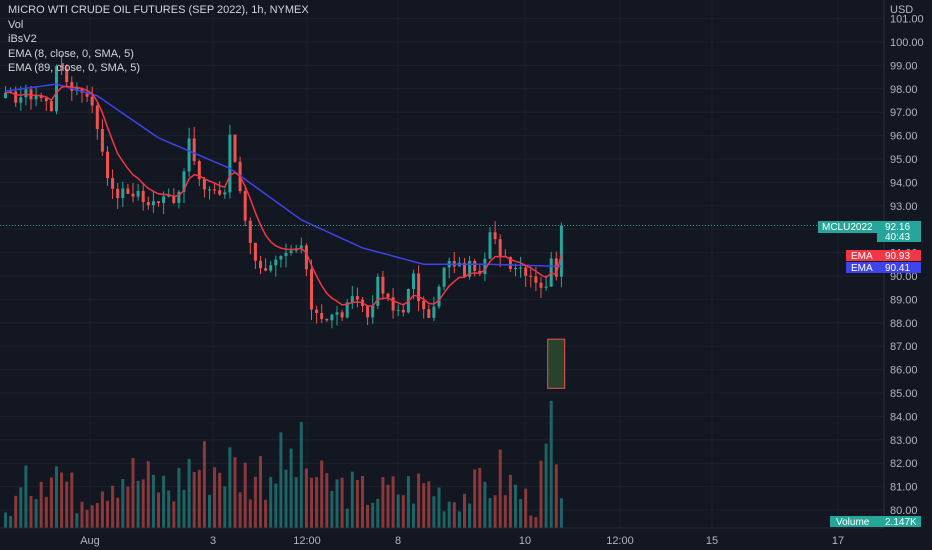 The height and width of the screenshot is (550, 932). What do you see at coordinates (849, 227) in the screenshot?
I see `symbol-tag-bg` at bounding box center [849, 227].